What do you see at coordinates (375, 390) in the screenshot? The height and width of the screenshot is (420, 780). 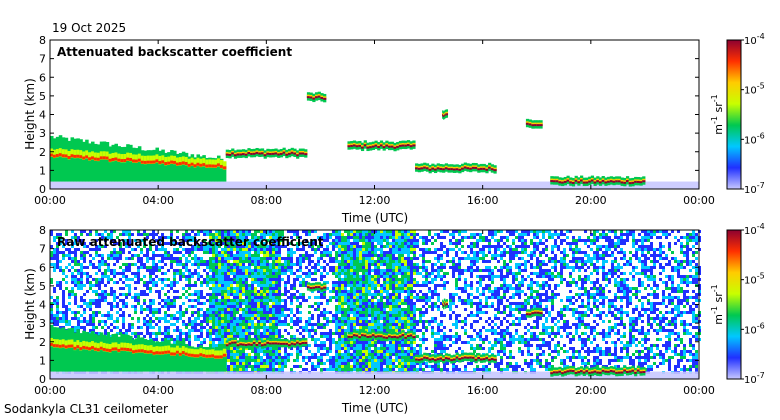 I see `x-tick-label: 12:00` at bounding box center [375, 390].